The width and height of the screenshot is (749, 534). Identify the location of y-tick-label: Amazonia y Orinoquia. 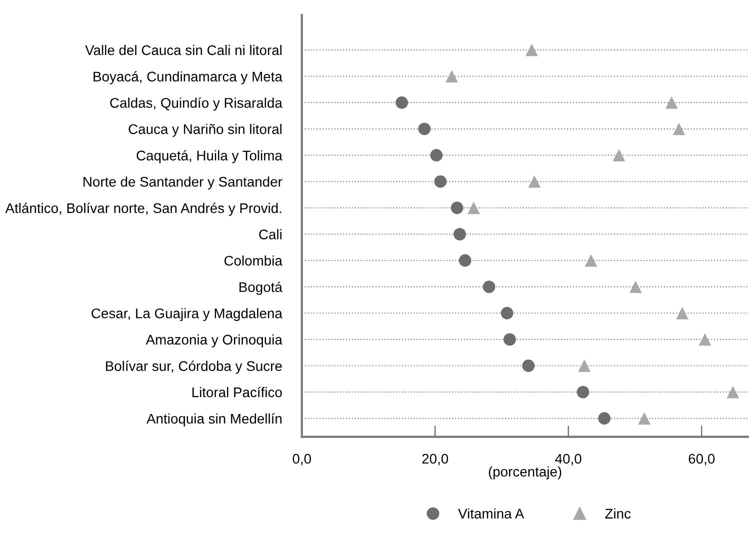
(214, 341).